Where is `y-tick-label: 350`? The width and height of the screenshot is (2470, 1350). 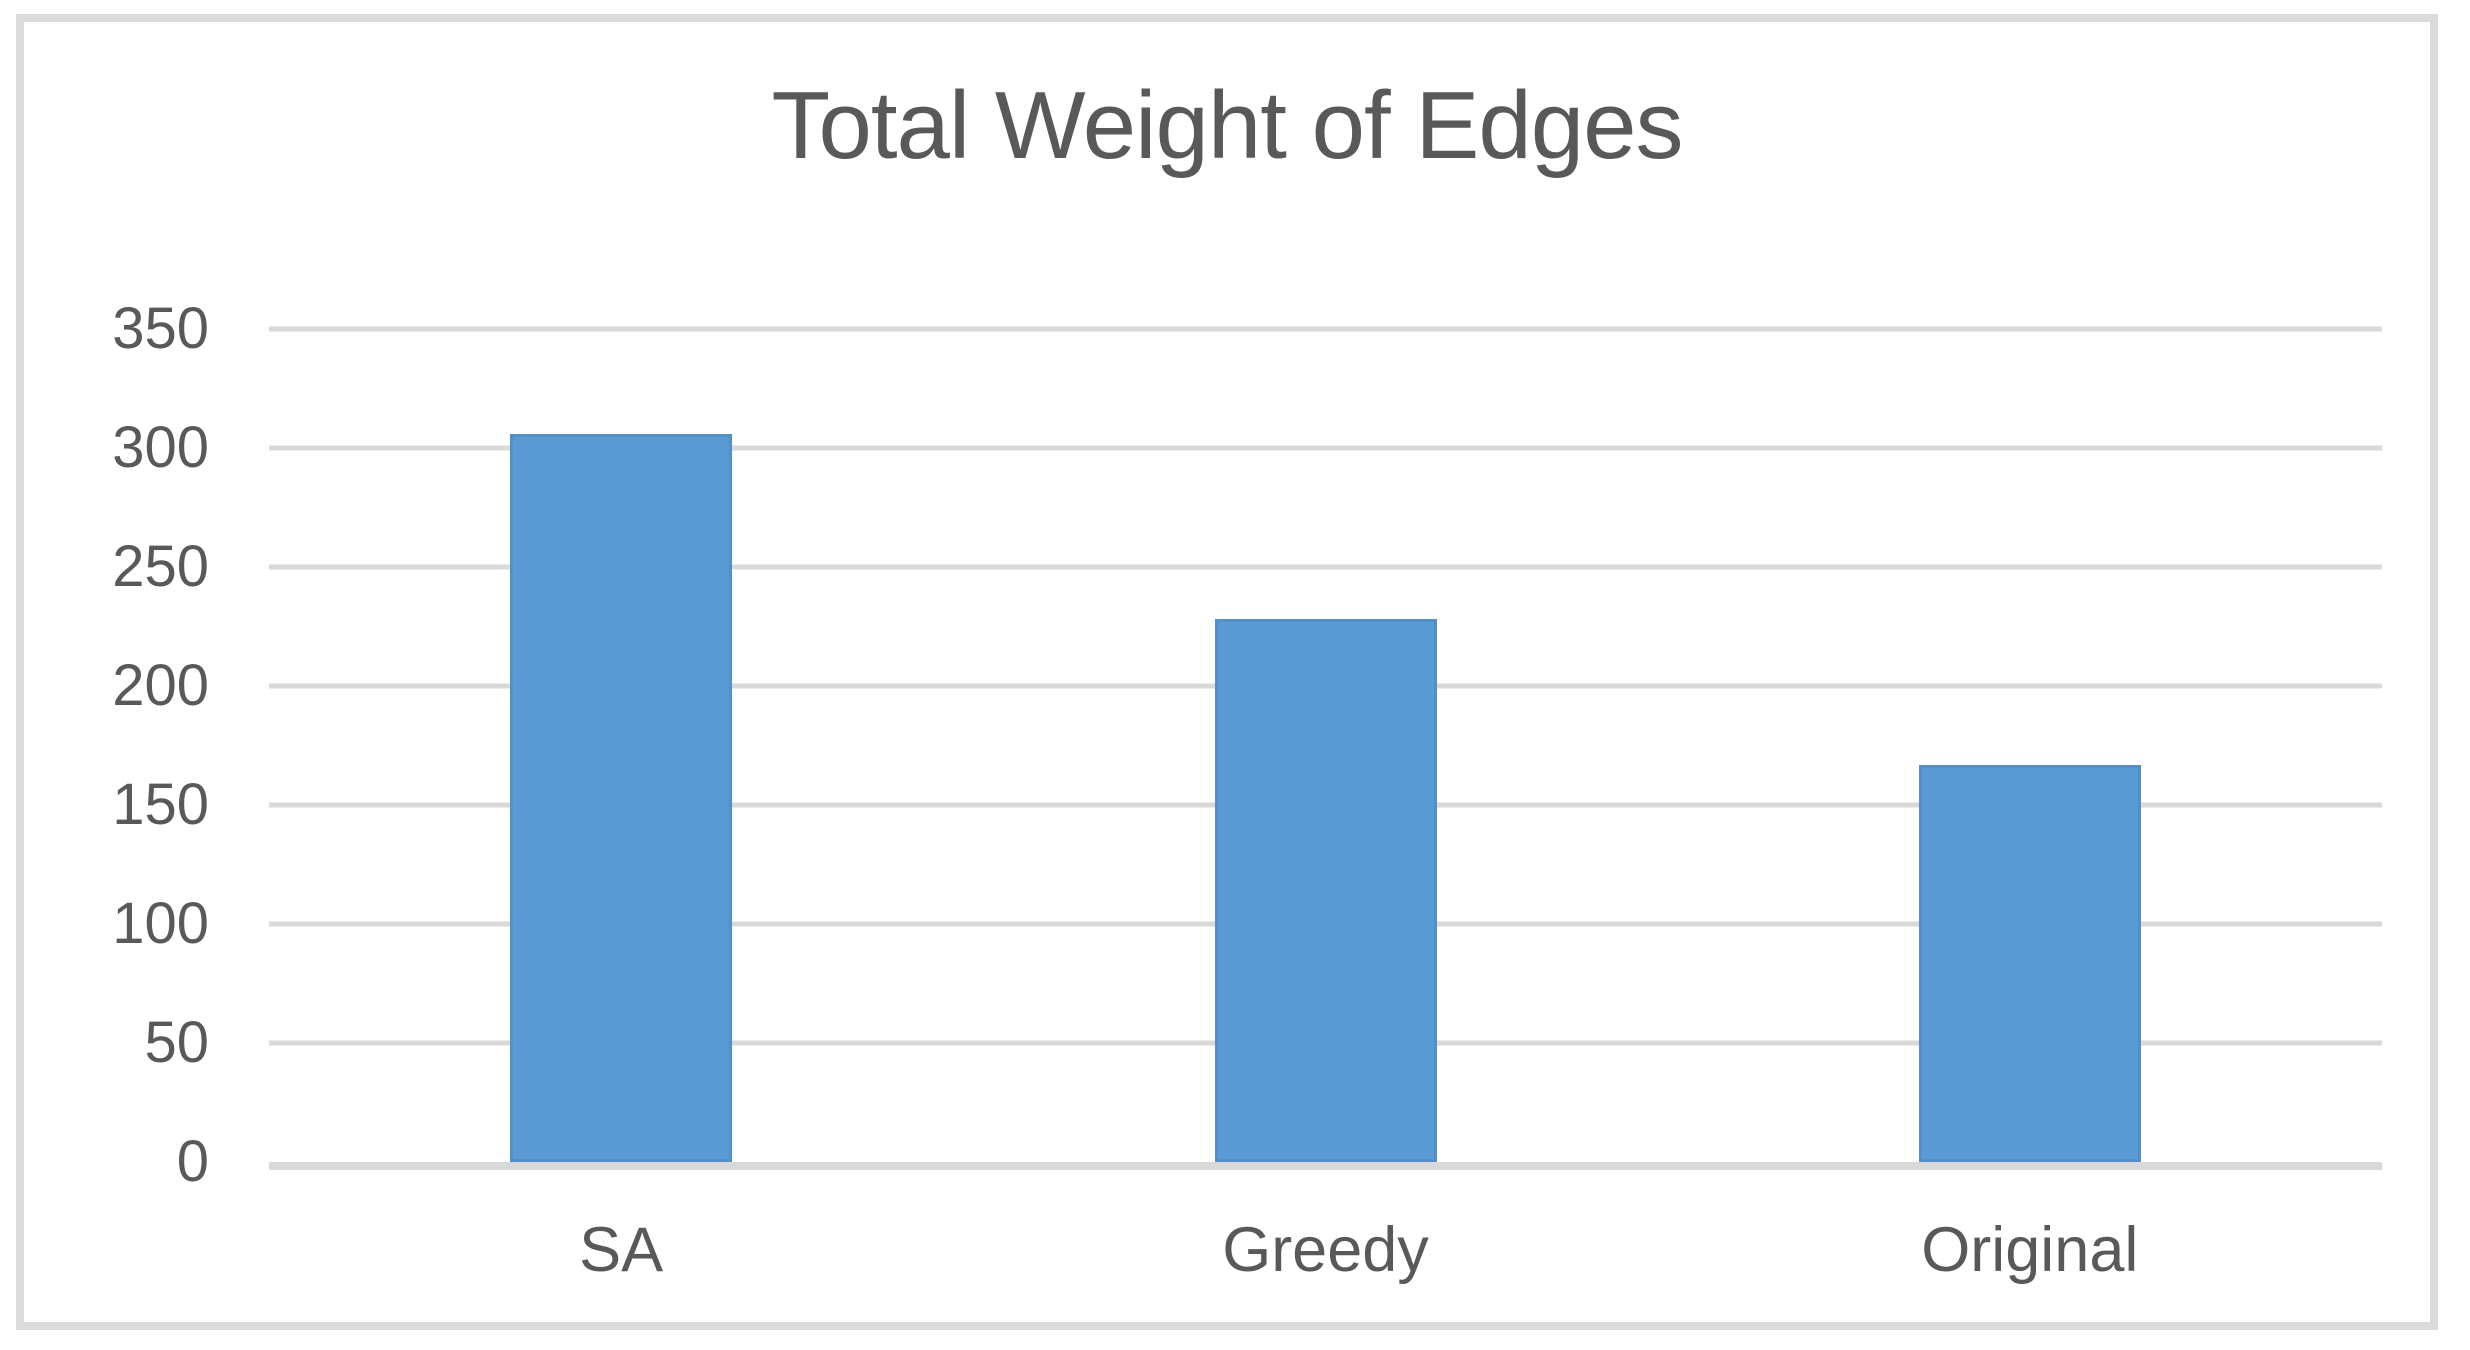
y-tick-label: 350 is located at coordinates (160, 328).